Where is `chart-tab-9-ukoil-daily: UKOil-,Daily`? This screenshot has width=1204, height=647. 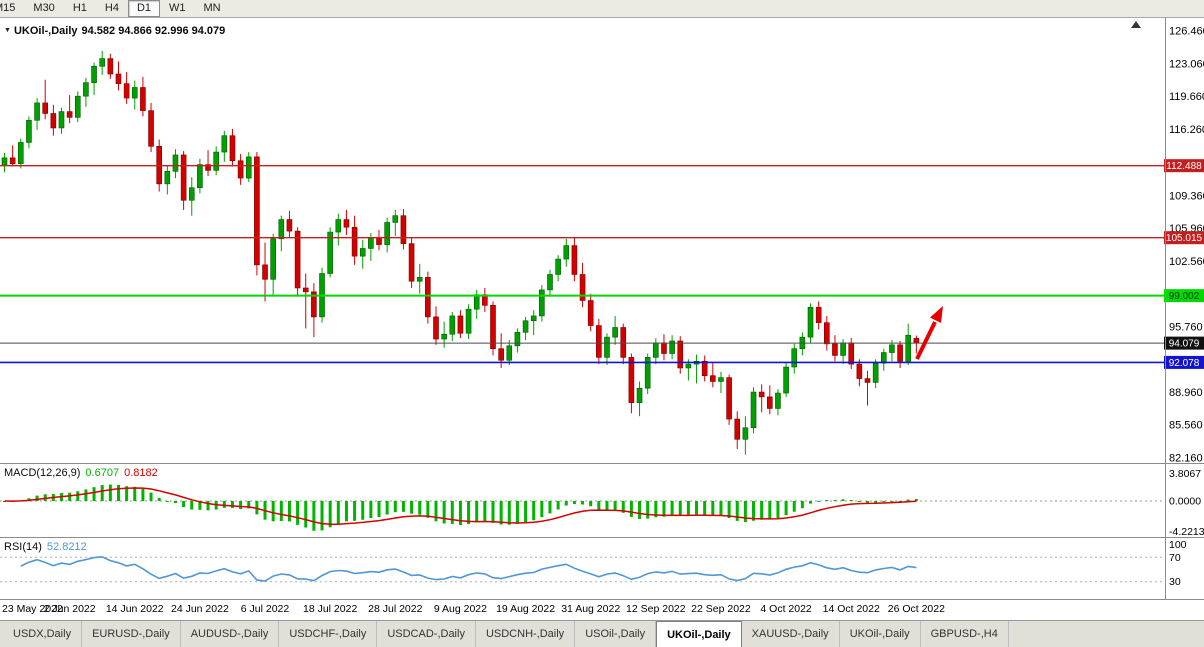 chart-tab-9-ukoil-daily: UKOil-,Daily is located at coordinates (880, 634).